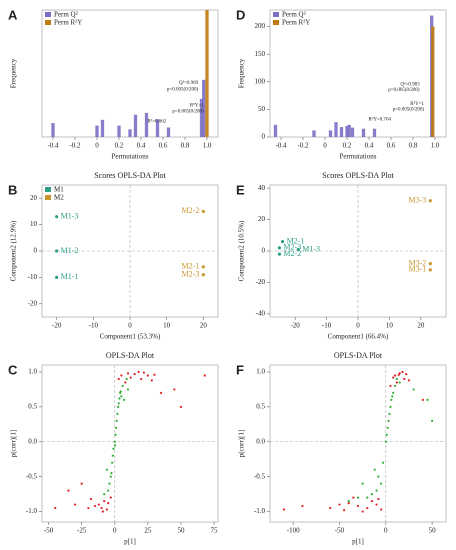  Describe the element at coordinates (70, 216) in the screenshot. I see `point-label: M1-3` at that location.